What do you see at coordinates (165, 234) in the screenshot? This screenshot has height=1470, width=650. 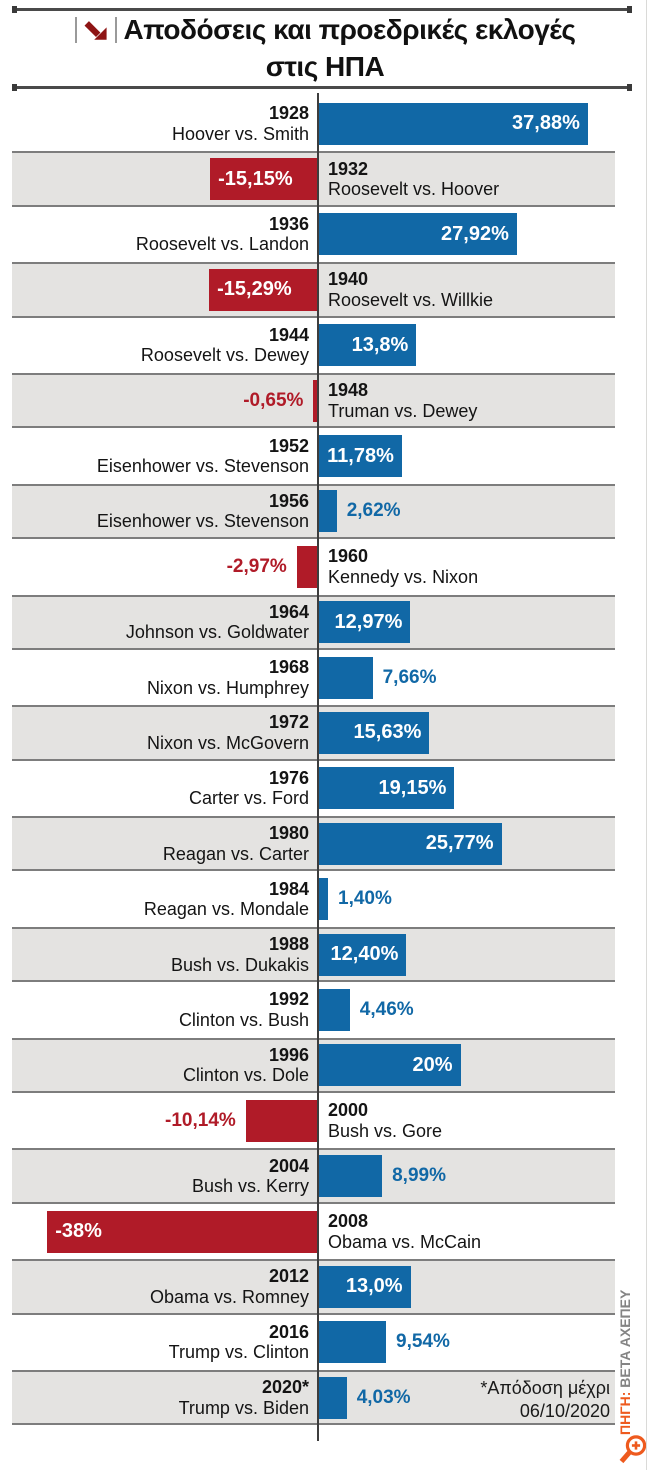 I see `row-left-cell: 1936 Roosevelt vs. Landon` at bounding box center [165, 234].